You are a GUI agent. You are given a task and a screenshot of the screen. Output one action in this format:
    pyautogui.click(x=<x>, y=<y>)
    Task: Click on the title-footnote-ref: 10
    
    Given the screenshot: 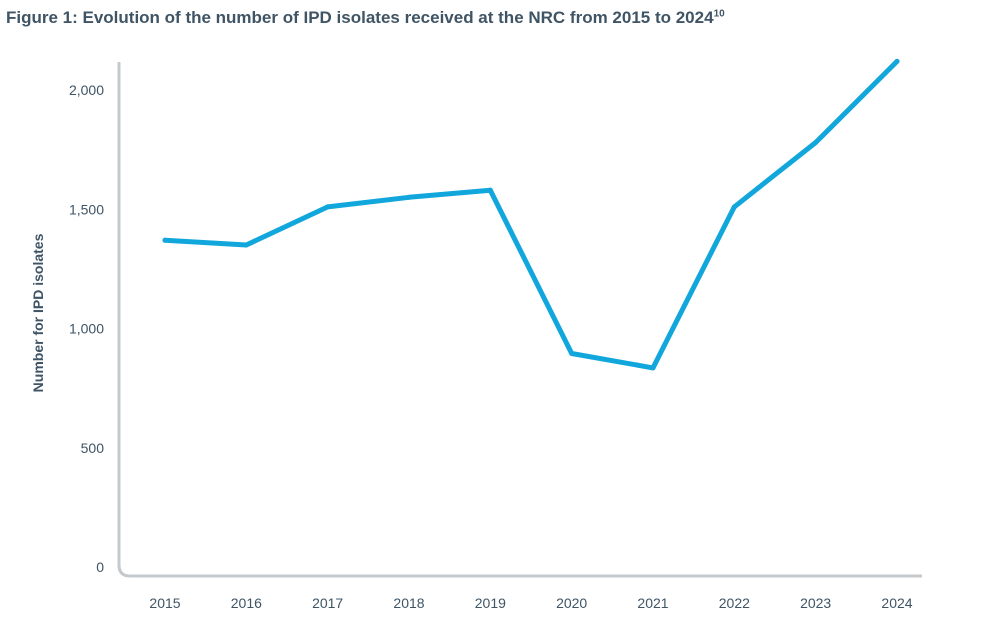 What is the action you would take?
    pyautogui.click(x=719, y=14)
    